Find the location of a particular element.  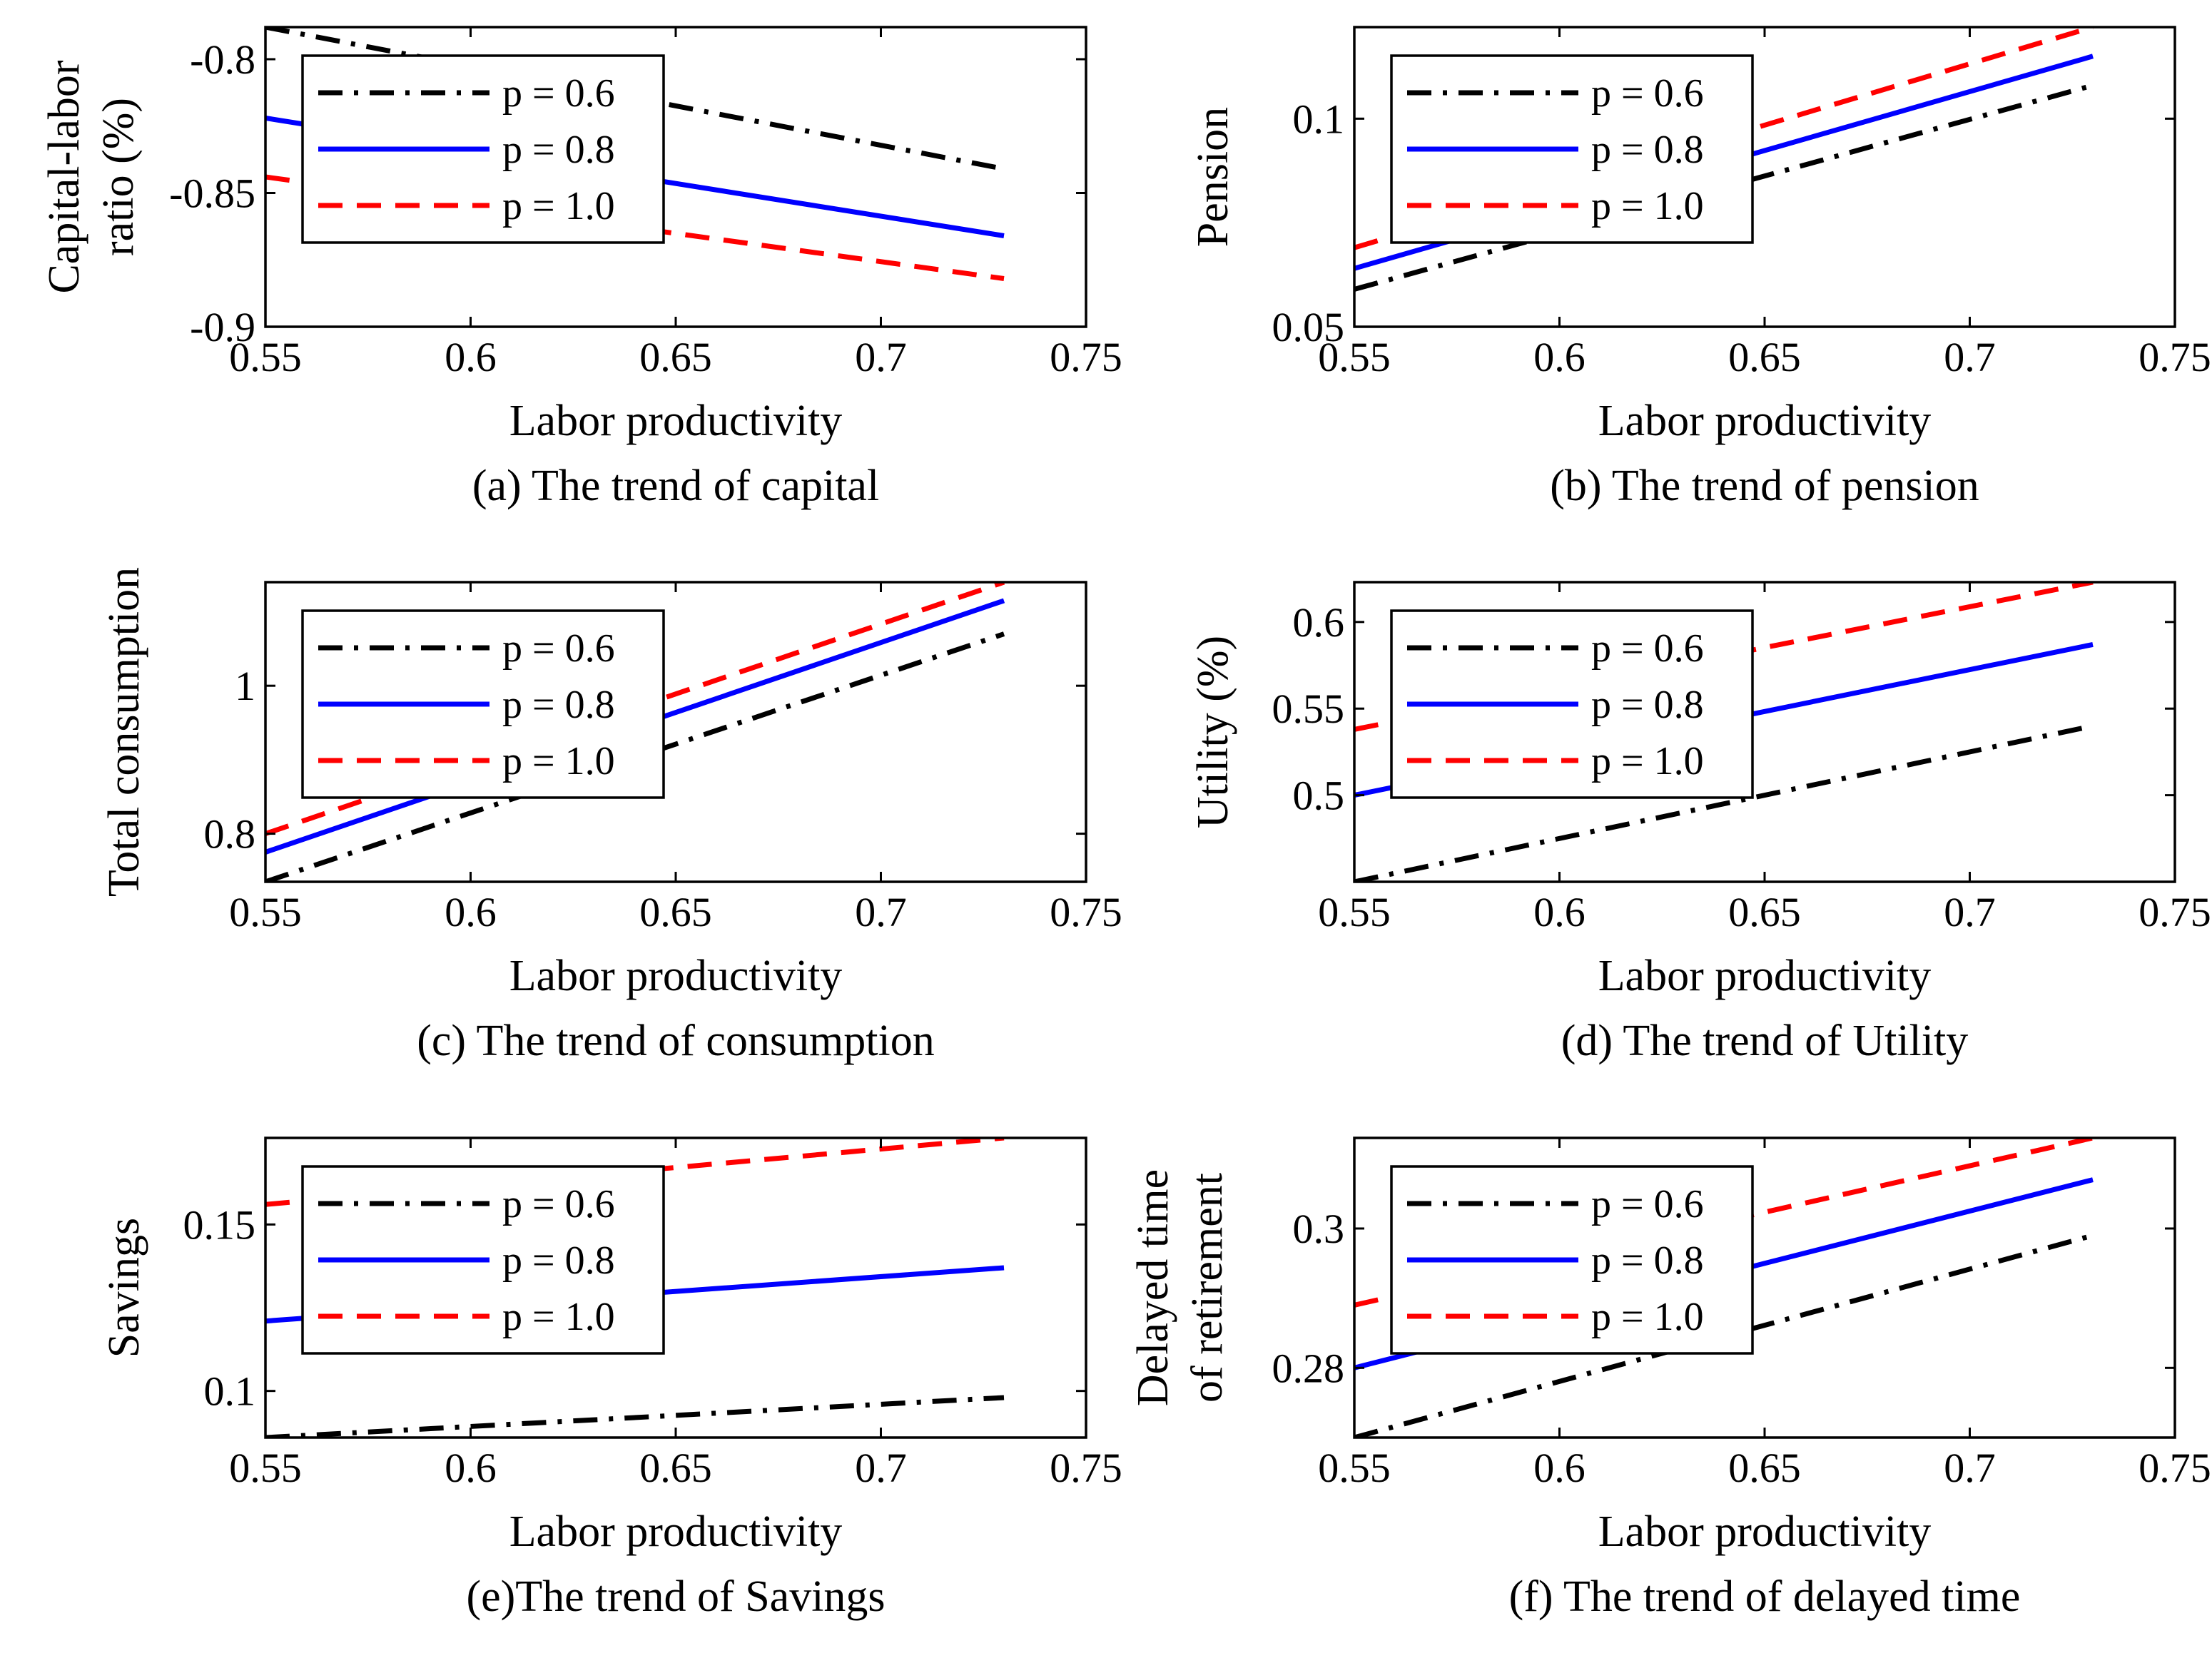

y-axis-label: Pension is located at coordinates (1213, 177).